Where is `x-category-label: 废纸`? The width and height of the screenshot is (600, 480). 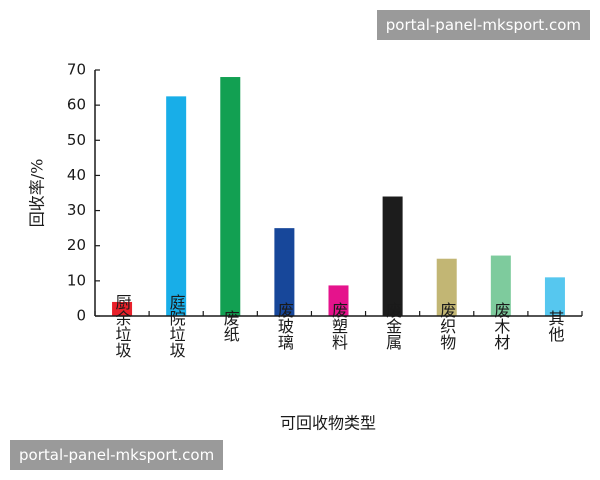 x-category-label: 废纸 is located at coordinates (230, 326).